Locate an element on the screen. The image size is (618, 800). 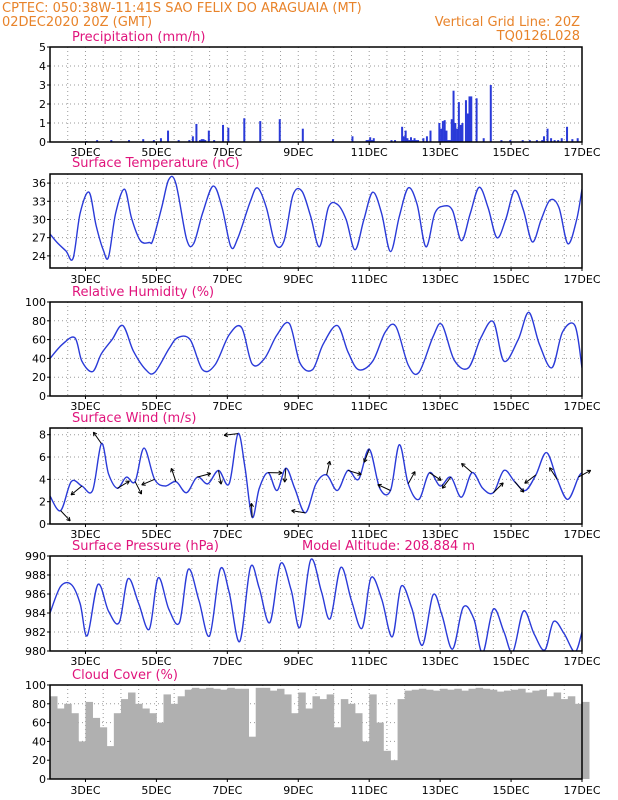
temp-xtick-label: 17DEC is located at coordinates (581, 279).